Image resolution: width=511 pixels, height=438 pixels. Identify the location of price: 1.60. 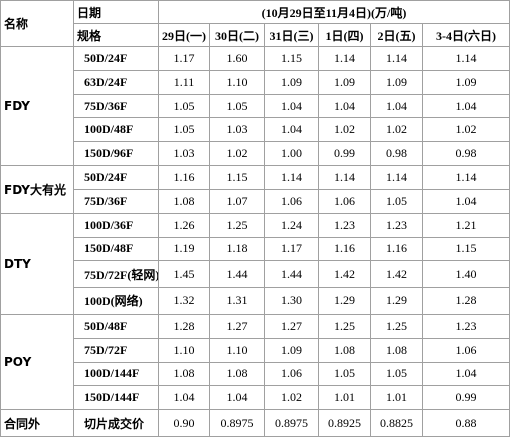
(237, 58).